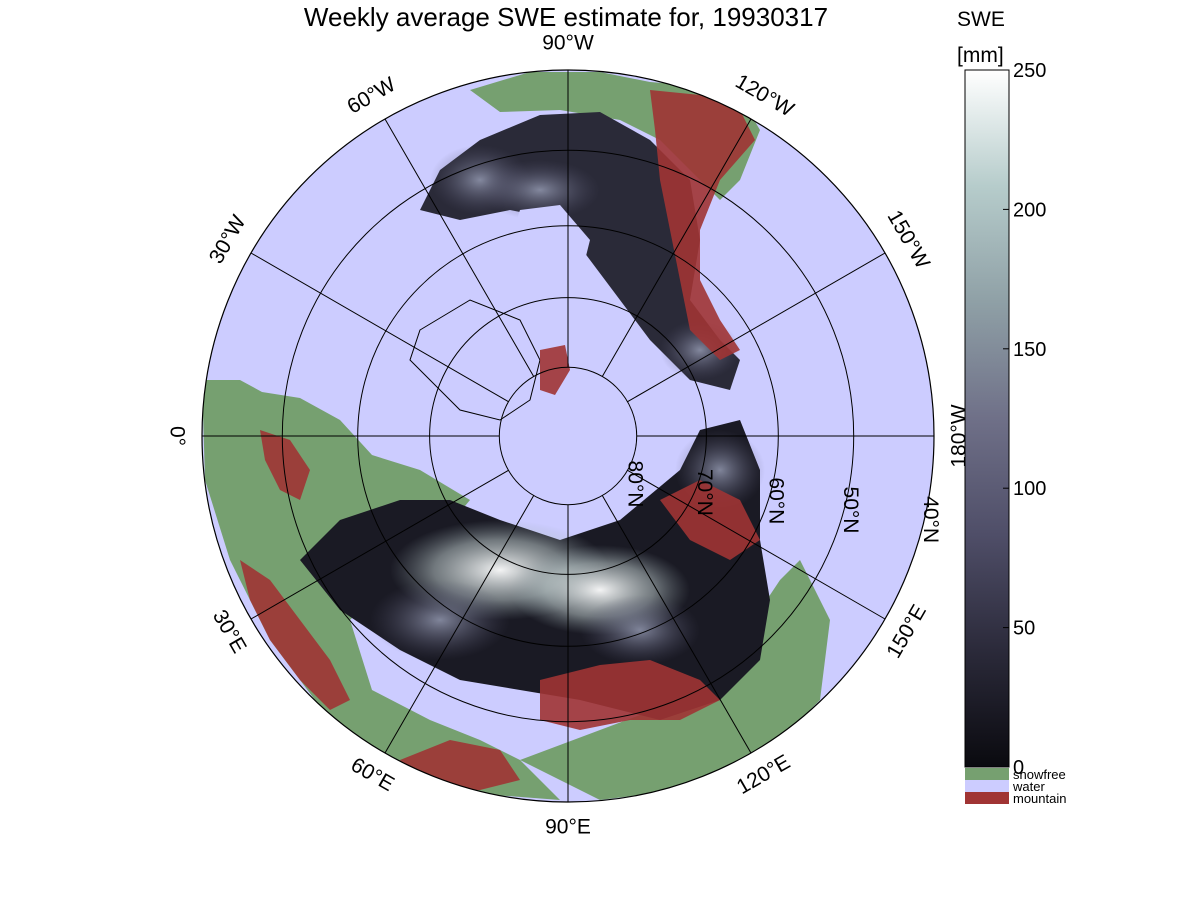 The image size is (1200, 900). I want to click on category-swatch-mountain, so click(987, 798).